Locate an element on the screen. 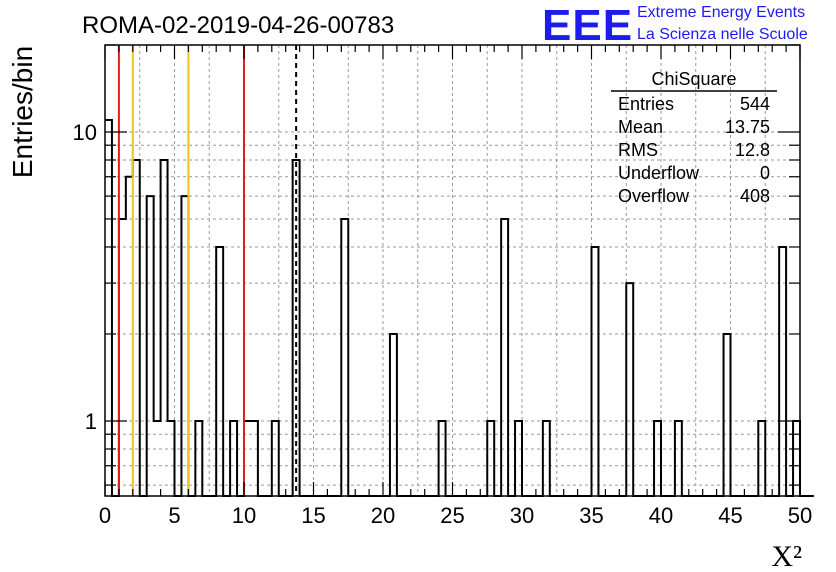 This screenshot has width=836, height=572. stats-value: 544 is located at coordinates (755, 104).